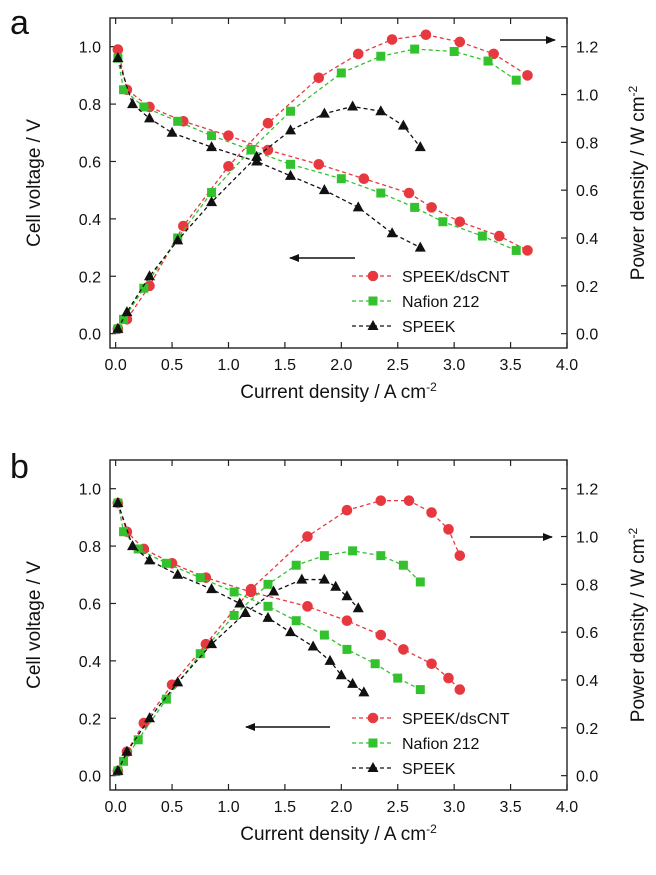 This screenshot has height=875, width=656. What do you see at coordinates (19, 467) in the screenshot?
I see `panel-letter: b` at bounding box center [19, 467].